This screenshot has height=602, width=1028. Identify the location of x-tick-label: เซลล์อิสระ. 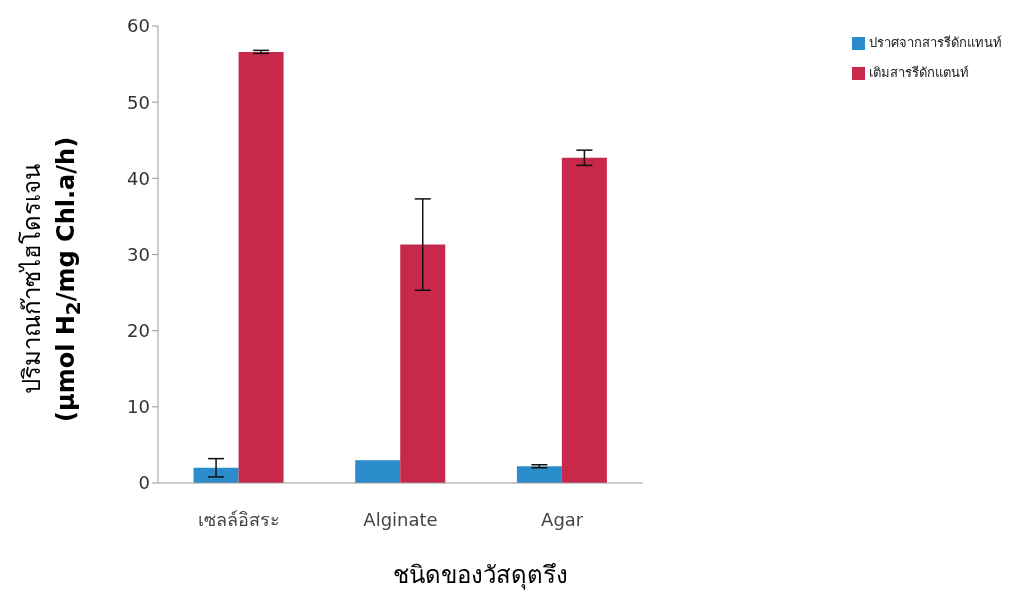
(238, 519).